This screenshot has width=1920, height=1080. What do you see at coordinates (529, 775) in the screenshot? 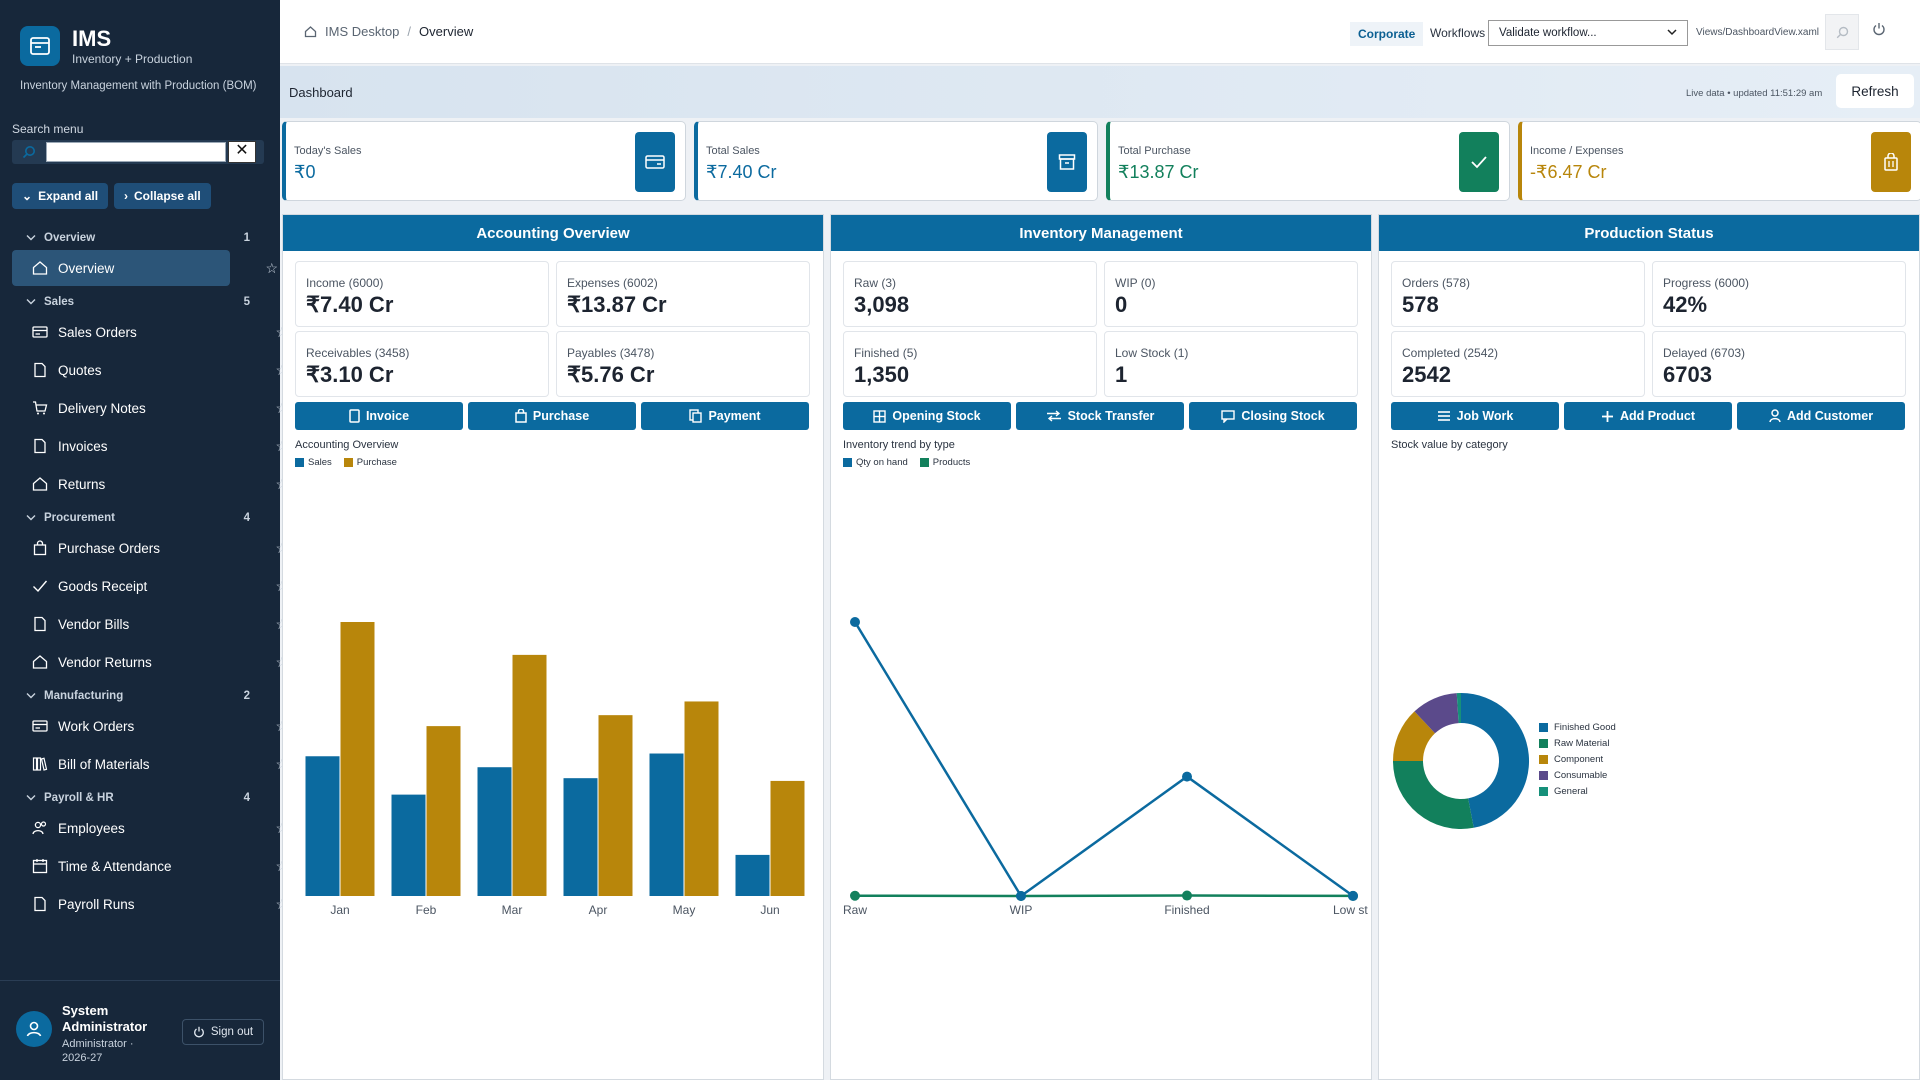
I see `bar-purchase-mar` at bounding box center [529, 775].